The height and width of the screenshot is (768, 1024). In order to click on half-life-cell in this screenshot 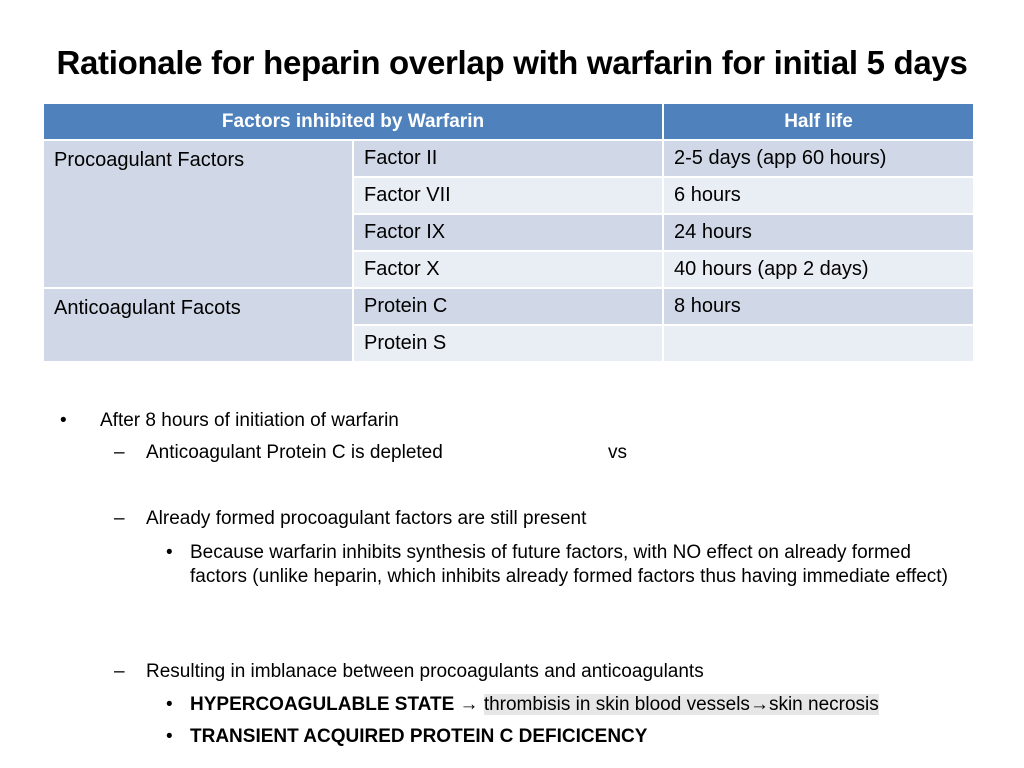, I will do `click(819, 343)`.